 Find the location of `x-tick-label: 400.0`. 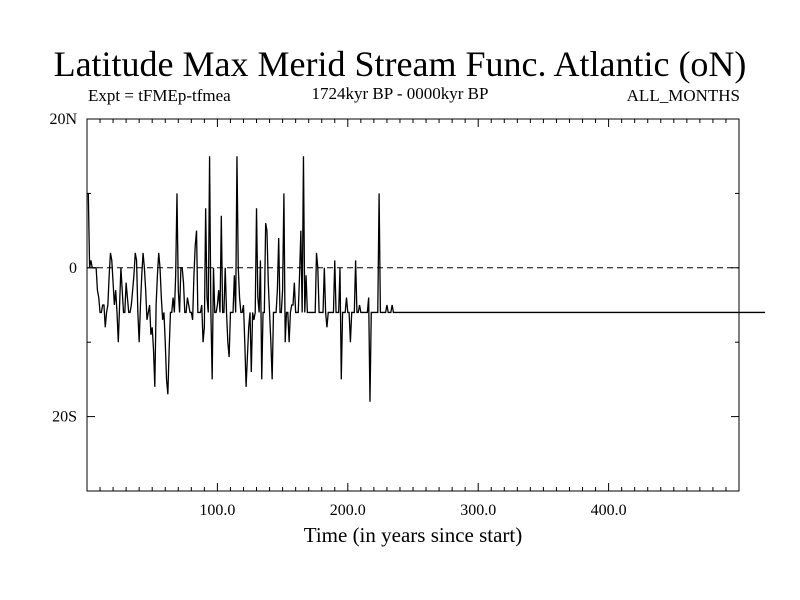

x-tick-label: 400.0 is located at coordinates (609, 510).